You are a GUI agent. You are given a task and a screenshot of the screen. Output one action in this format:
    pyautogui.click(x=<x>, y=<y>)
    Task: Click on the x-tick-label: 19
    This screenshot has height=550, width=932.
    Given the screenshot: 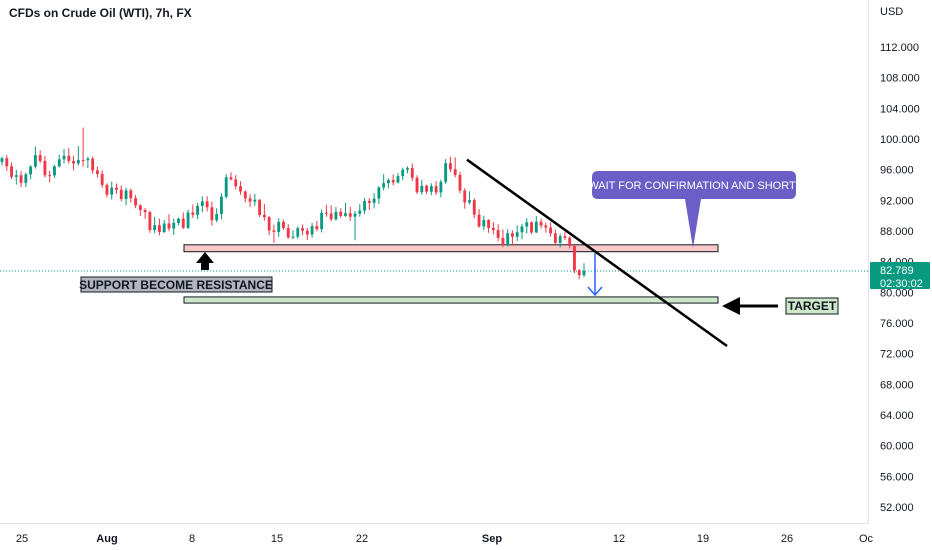 What is the action you would take?
    pyautogui.click(x=703, y=539)
    